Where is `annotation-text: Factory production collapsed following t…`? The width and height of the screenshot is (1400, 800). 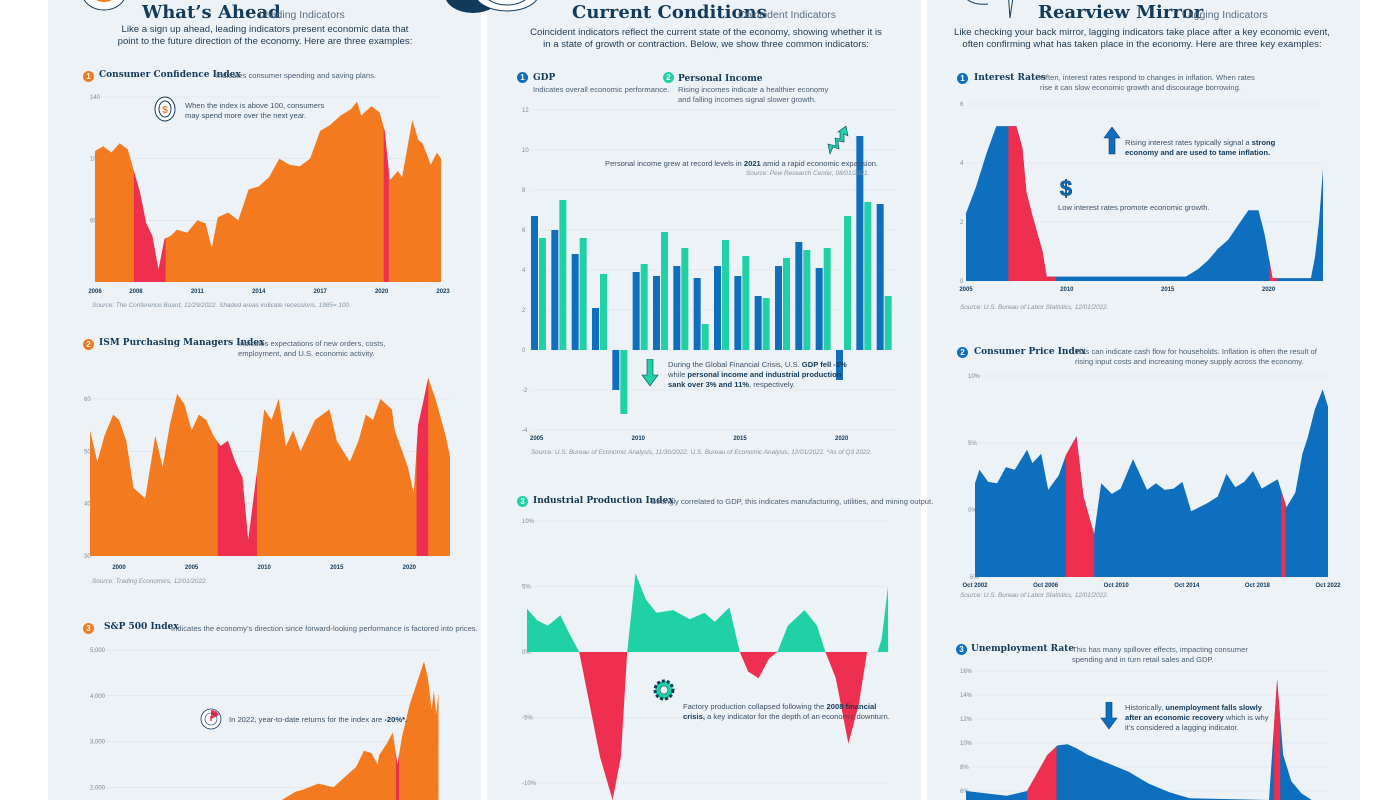 annotation-text: Factory production collapsed following t… is located at coordinates (755, 706).